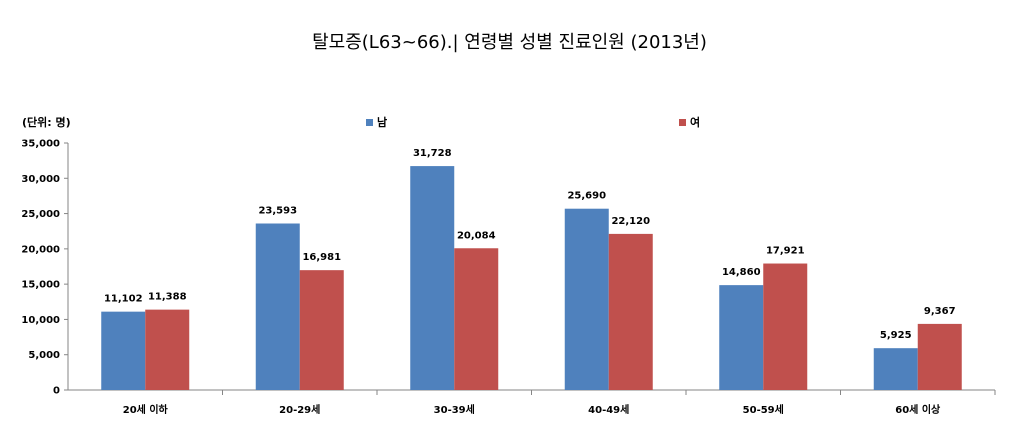 The width and height of the screenshot is (1019, 433). What do you see at coordinates (56, 391) in the screenshot?
I see `y-tick-label: 0` at bounding box center [56, 391].